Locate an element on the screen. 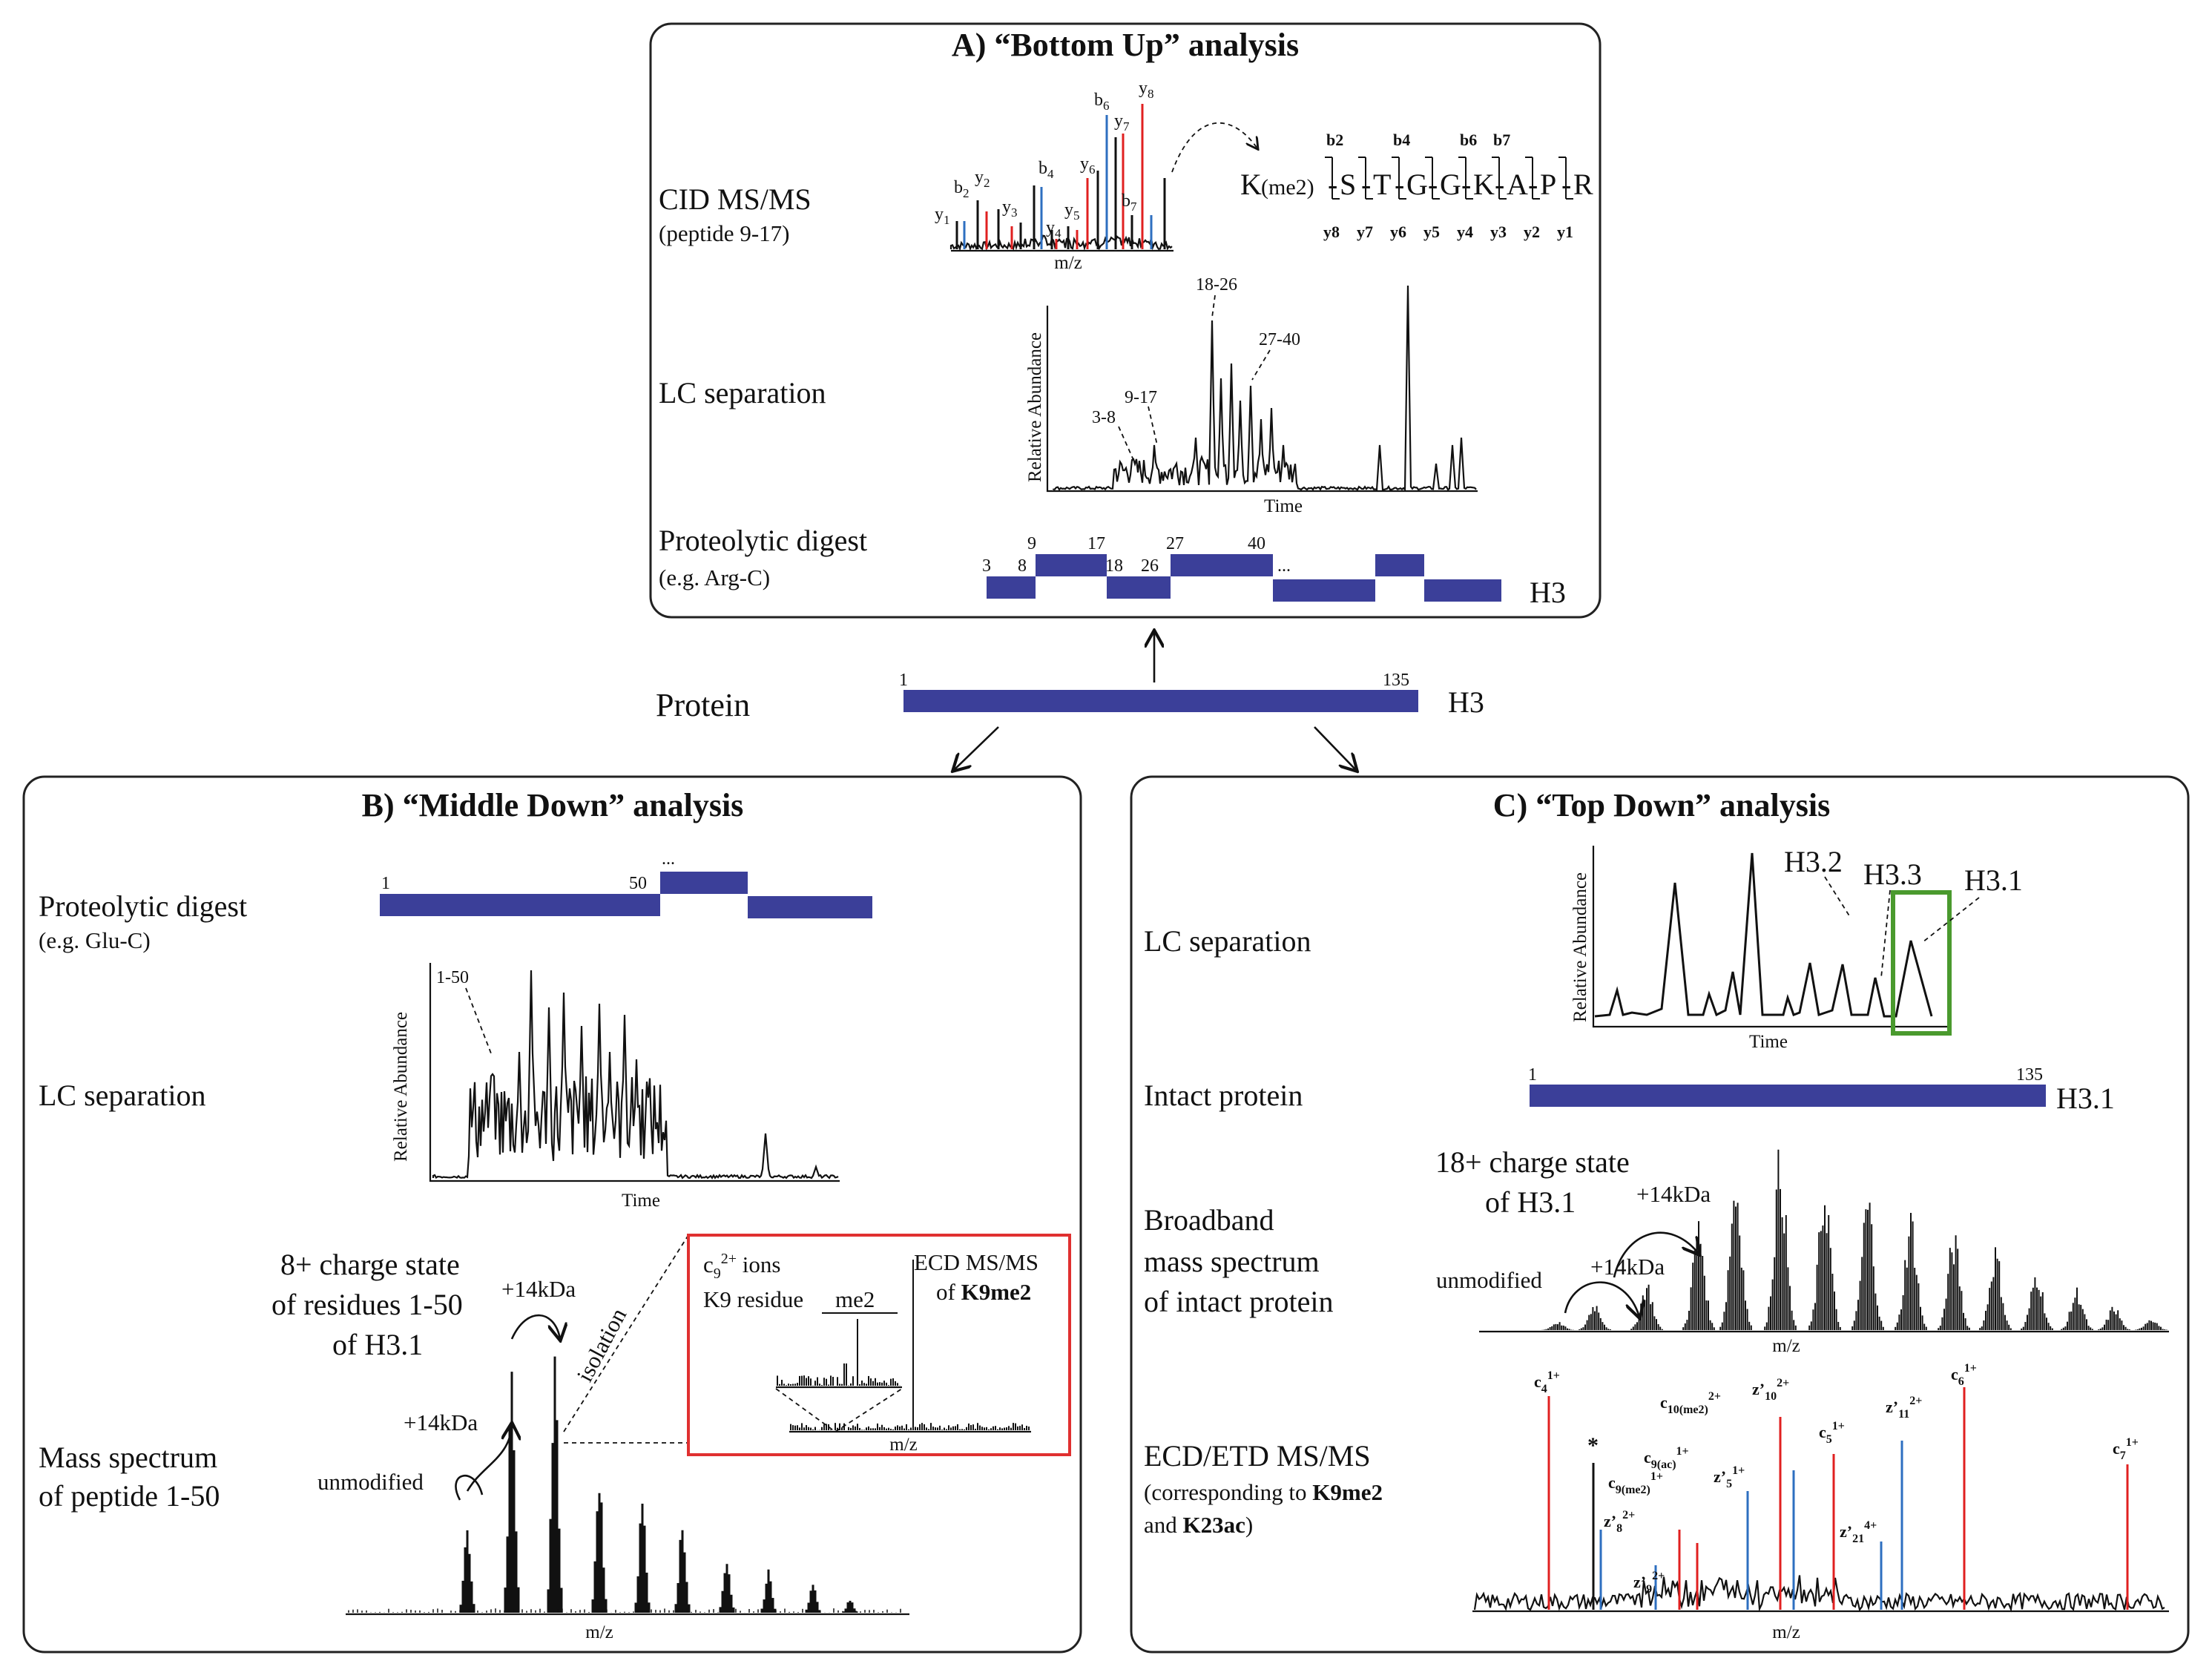 The width and height of the screenshot is (2212, 1678). inset-ion-label: c92+ ions is located at coordinates (742, 1266).